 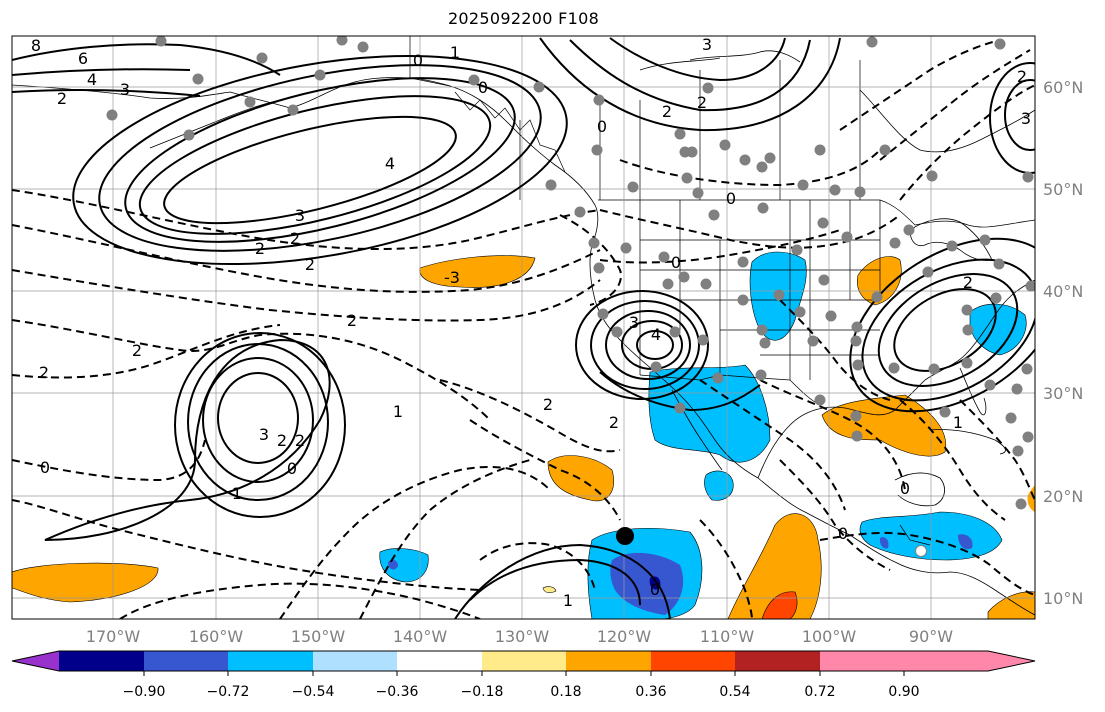 What do you see at coordinates (819, 692) in the screenshot?
I see `colorbar-tick-label: 0.72` at bounding box center [819, 692].